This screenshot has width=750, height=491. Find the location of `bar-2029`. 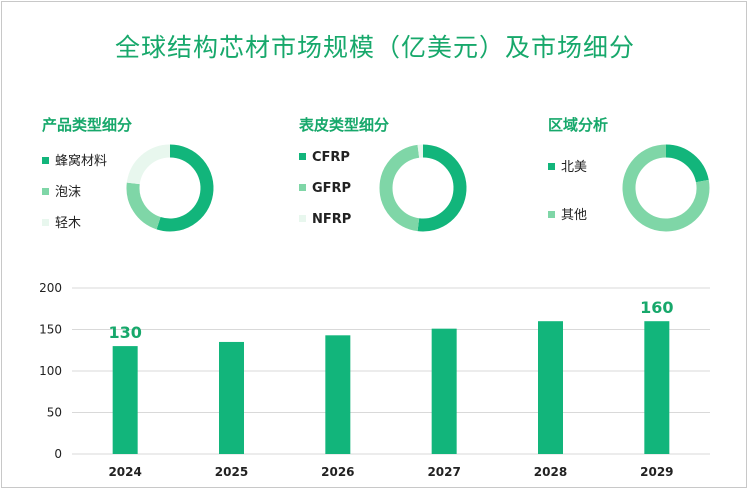

bar-2029 is located at coordinates (657, 387).